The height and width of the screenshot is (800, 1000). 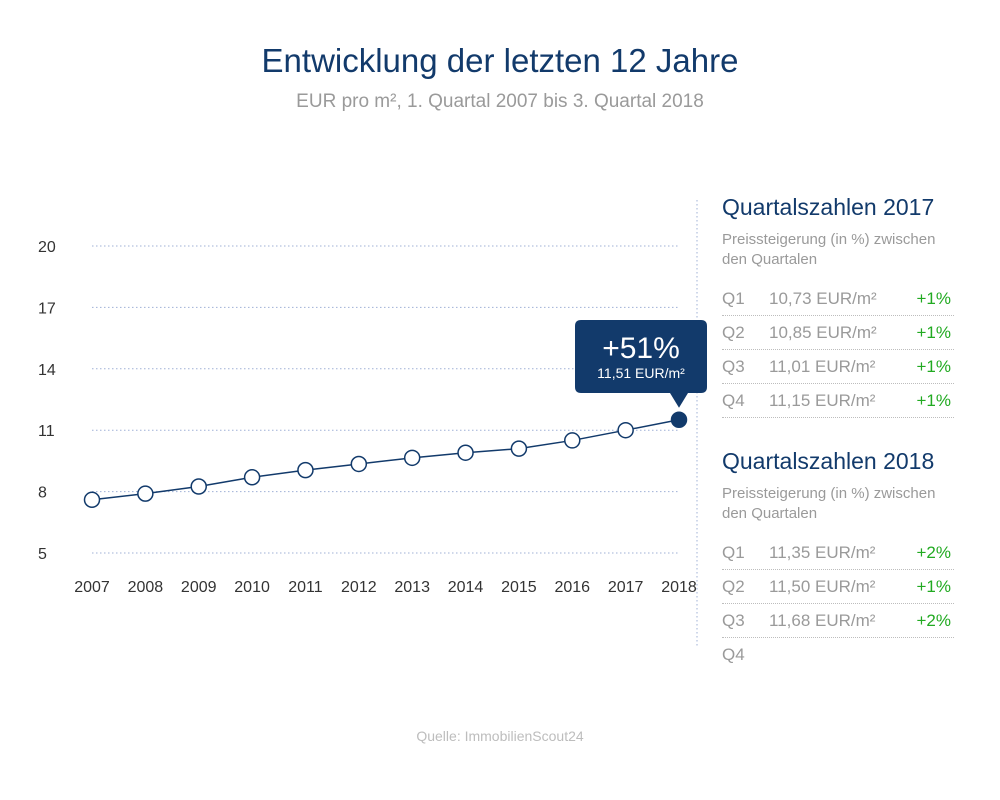 What do you see at coordinates (822, 552) in the screenshot?
I see `quarter-value: 11,35 EUR/m²` at bounding box center [822, 552].